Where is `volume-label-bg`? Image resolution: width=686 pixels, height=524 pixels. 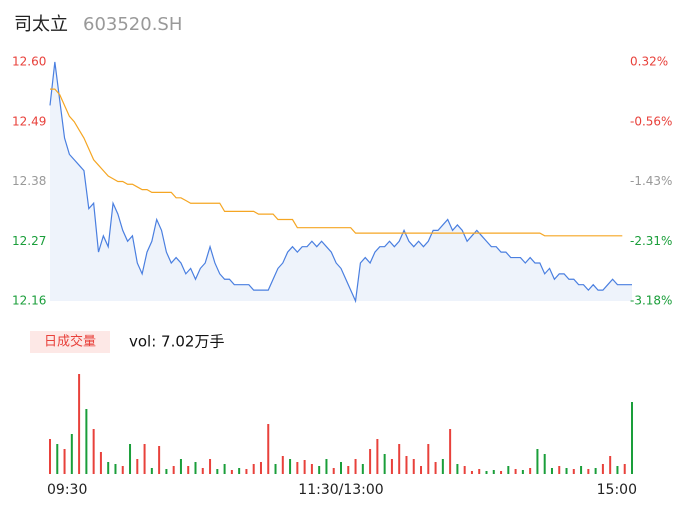 volume-label-bg is located at coordinates (70, 342).